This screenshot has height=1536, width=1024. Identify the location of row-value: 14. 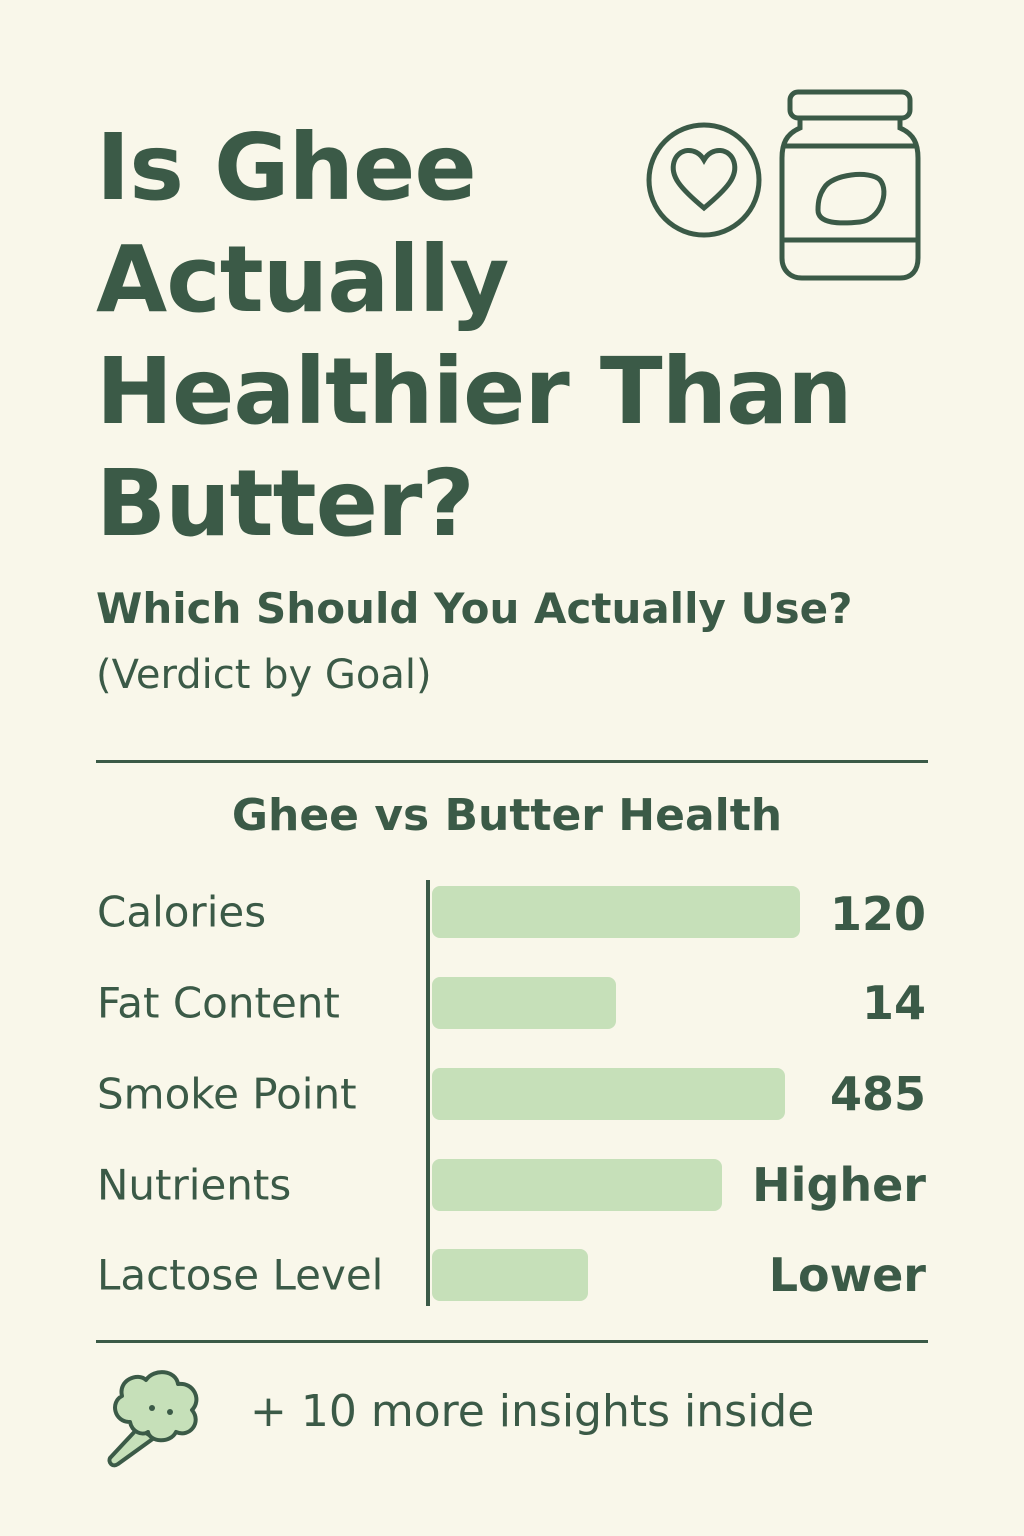
(893, 1003).